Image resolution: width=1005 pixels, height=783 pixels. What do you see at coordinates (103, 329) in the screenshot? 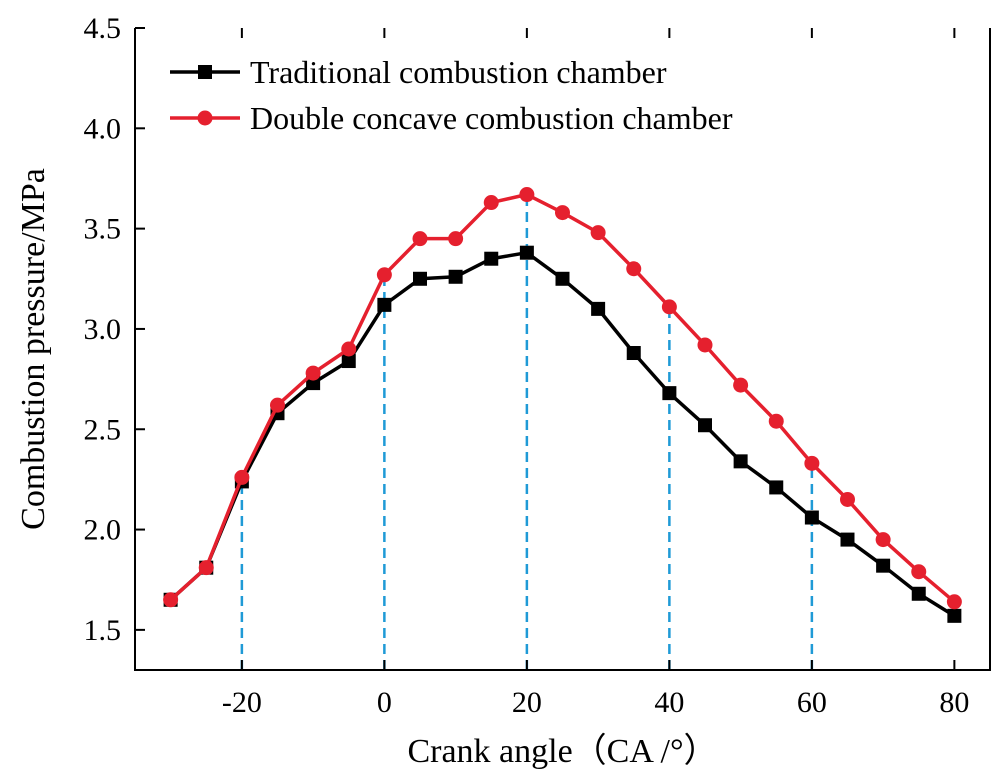
I see `y-tick-label: 3.0` at bounding box center [103, 329].